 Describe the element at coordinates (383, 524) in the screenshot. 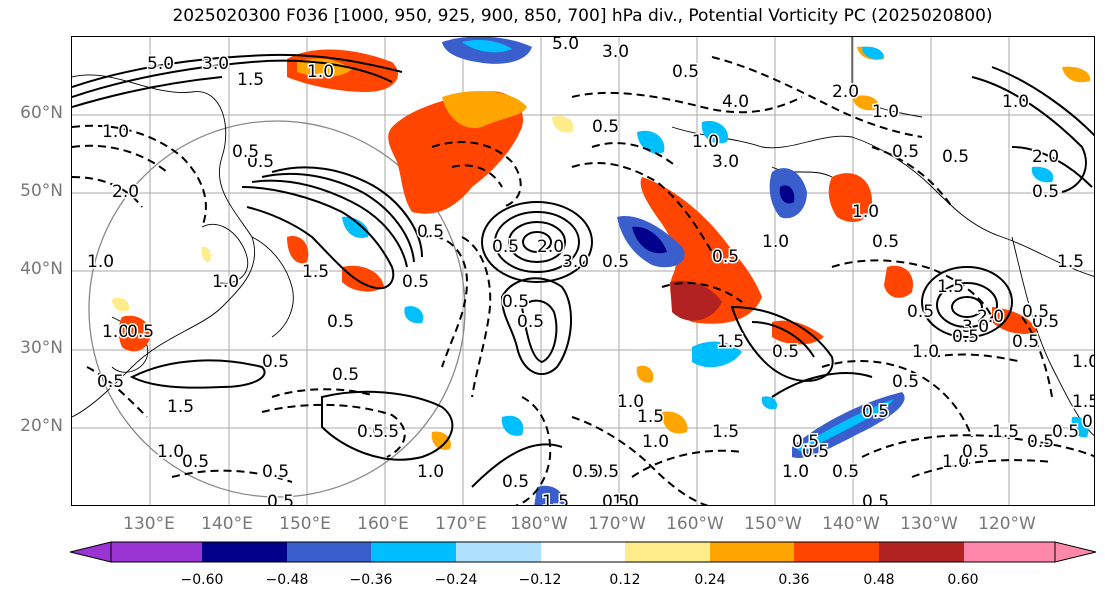

I see `longitude-label: 160°E` at that location.